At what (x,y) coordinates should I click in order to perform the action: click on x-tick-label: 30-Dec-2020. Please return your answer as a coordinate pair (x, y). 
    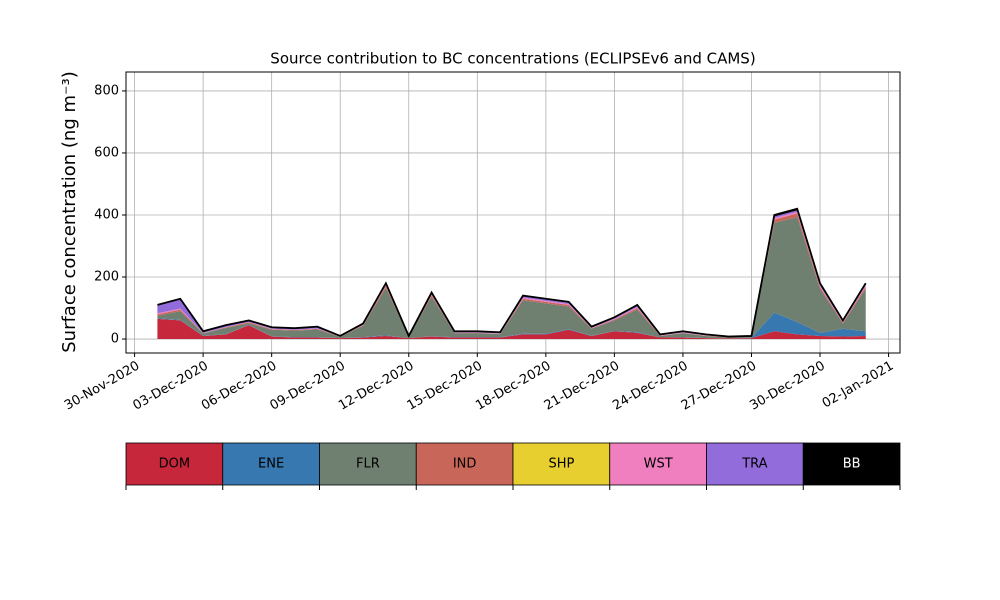
    Looking at the image, I should click on (787, 386).